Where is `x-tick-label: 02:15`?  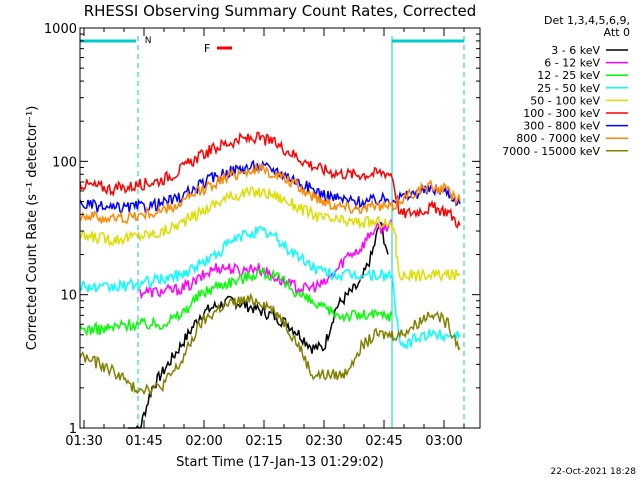 x-tick-label: 02:15 is located at coordinates (263, 441).